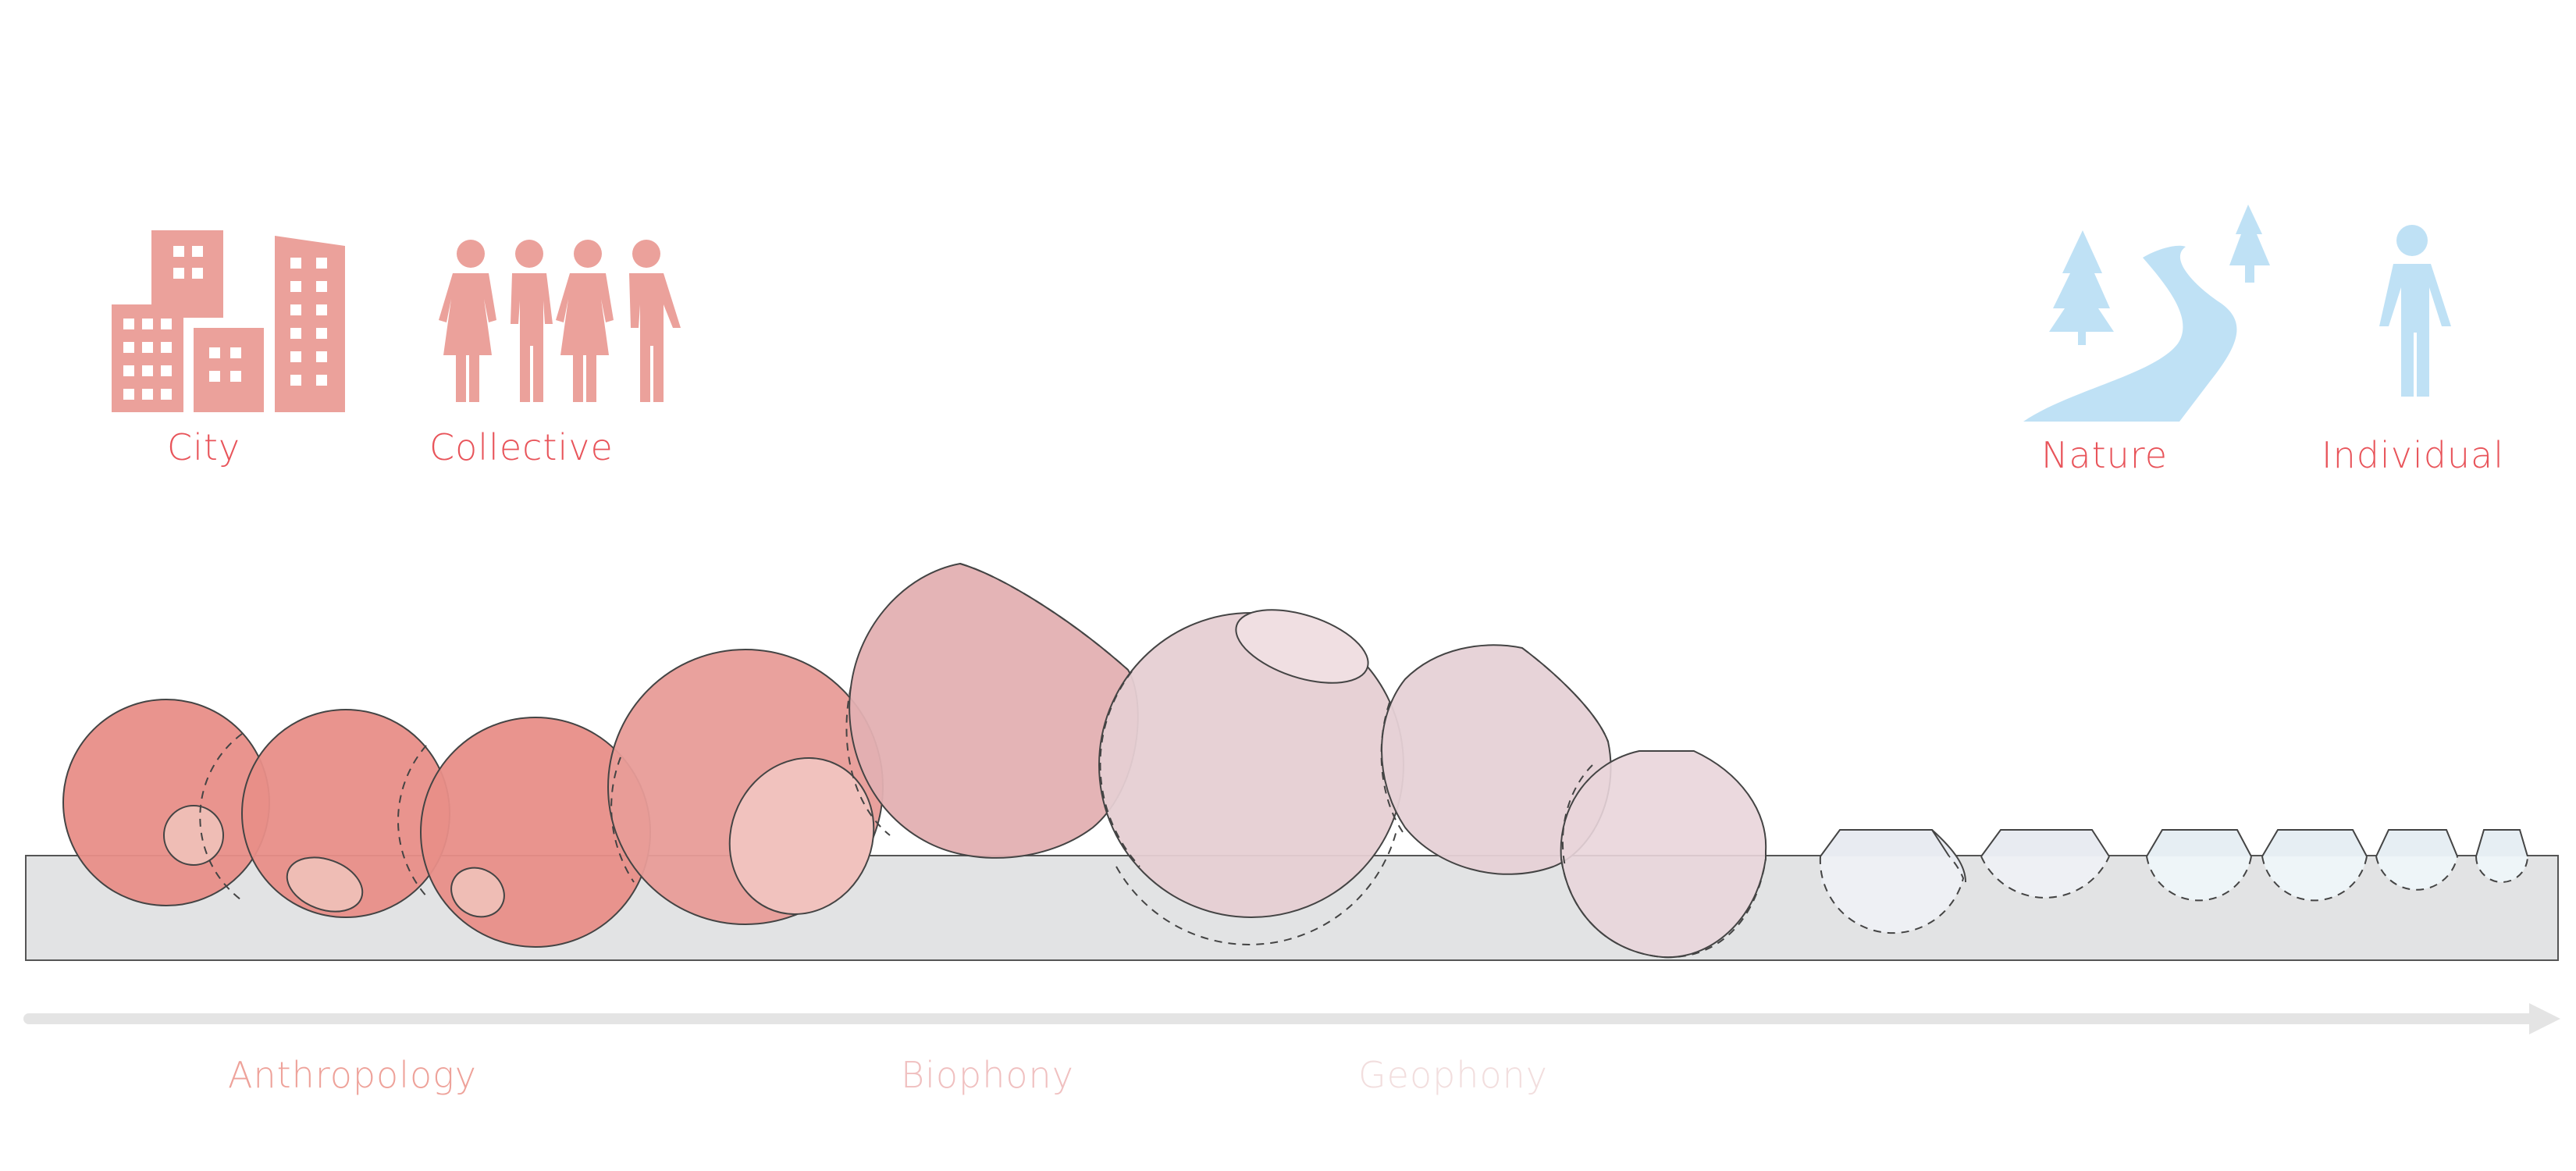  I want to click on axis-arrow, so click(1291, 1018).